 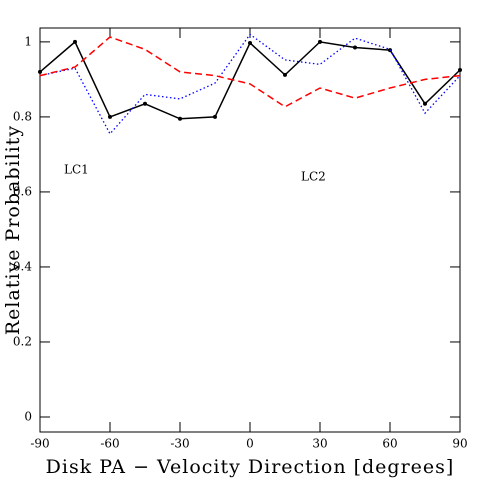 I want to click on y-tick-label: 1, so click(x=28, y=41).